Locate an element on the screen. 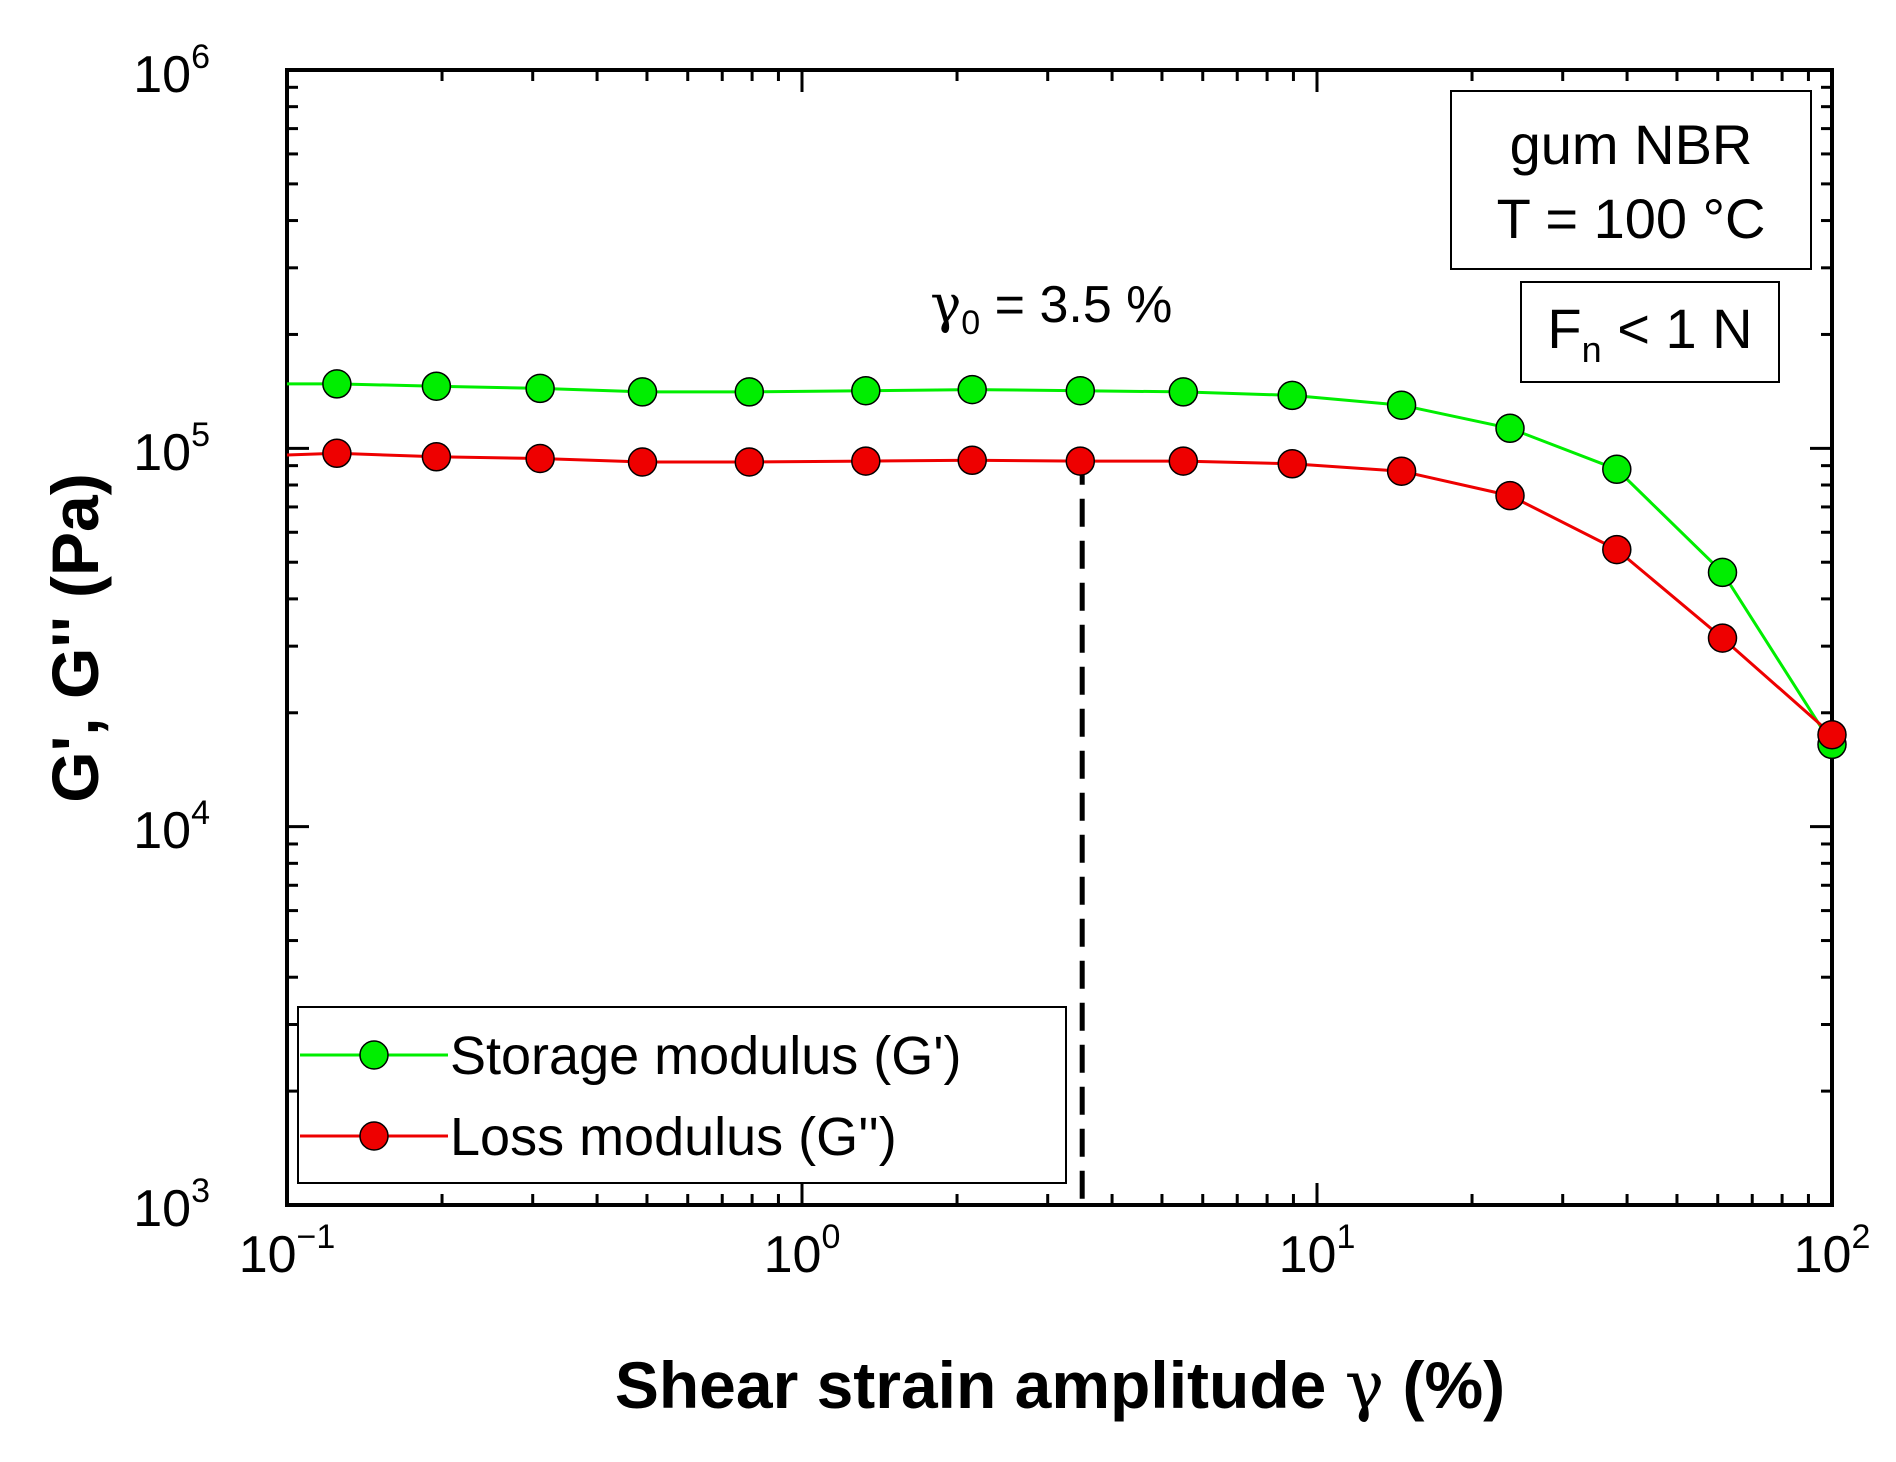 Image resolution: width=1896 pixels, height=1462 pixels. y-tick-label: 10⁶ is located at coordinates (171, 71).